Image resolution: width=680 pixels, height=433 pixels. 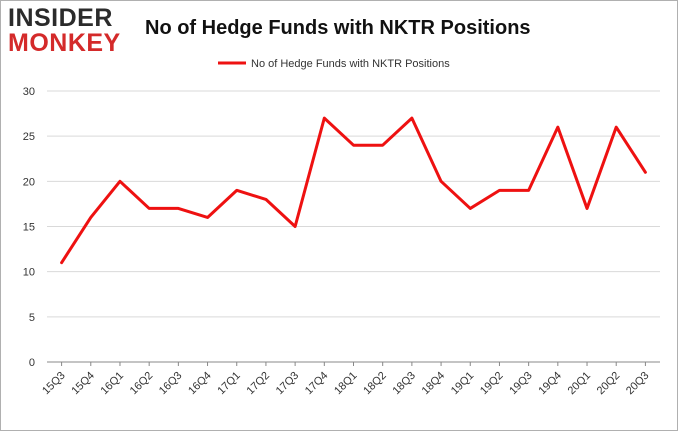 I want to click on x-tick-label: 15Q4, so click(x=83, y=384).